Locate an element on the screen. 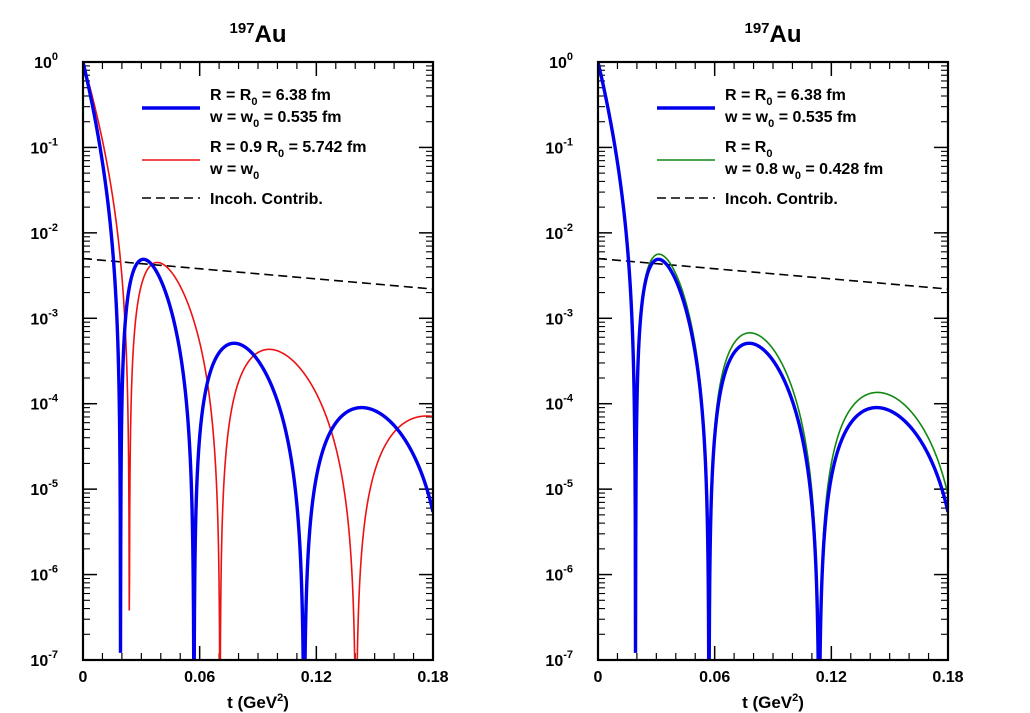  legend-label-1: w = 0.8 w0 = 0.428 fm is located at coordinates (803, 171).